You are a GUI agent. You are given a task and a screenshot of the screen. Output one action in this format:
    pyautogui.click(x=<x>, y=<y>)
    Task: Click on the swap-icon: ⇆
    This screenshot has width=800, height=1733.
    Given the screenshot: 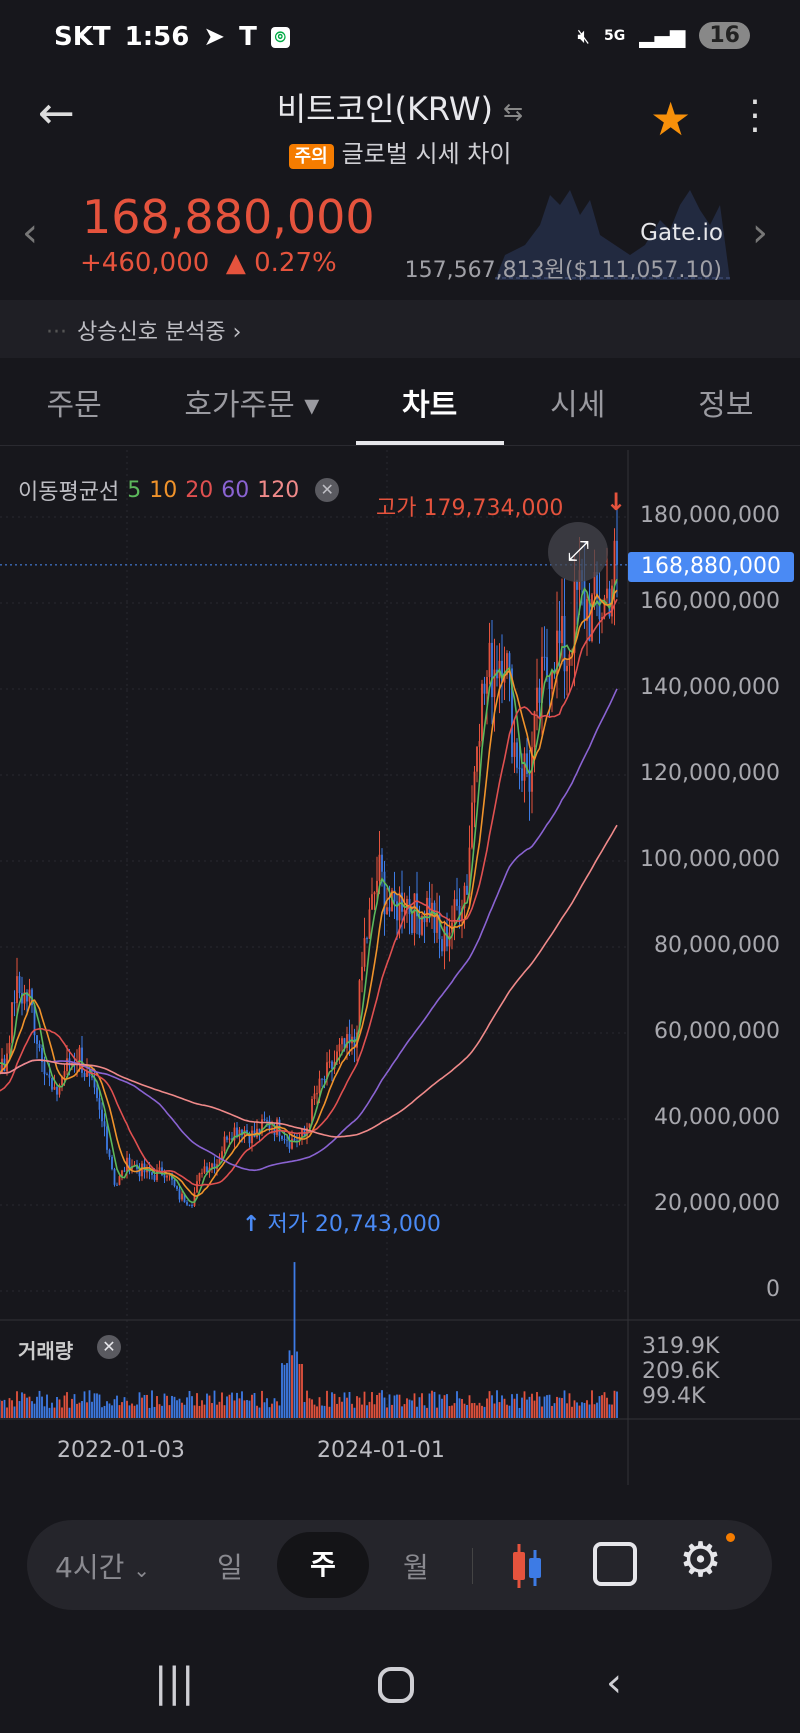 What is the action you would take?
    pyautogui.click(x=513, y=112)
    